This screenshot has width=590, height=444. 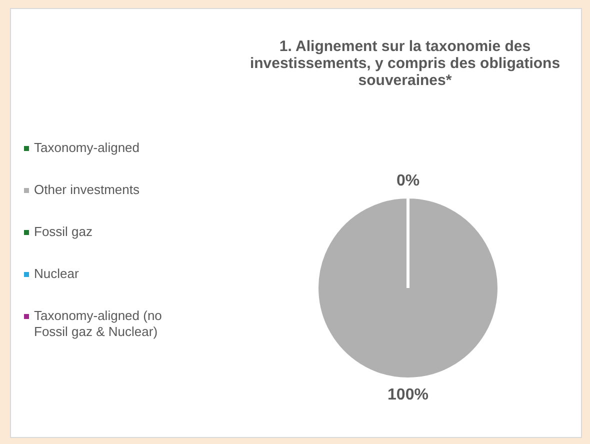 I want to click on legend-label: Taxonomy-aligned, so click(x=87, y=148).